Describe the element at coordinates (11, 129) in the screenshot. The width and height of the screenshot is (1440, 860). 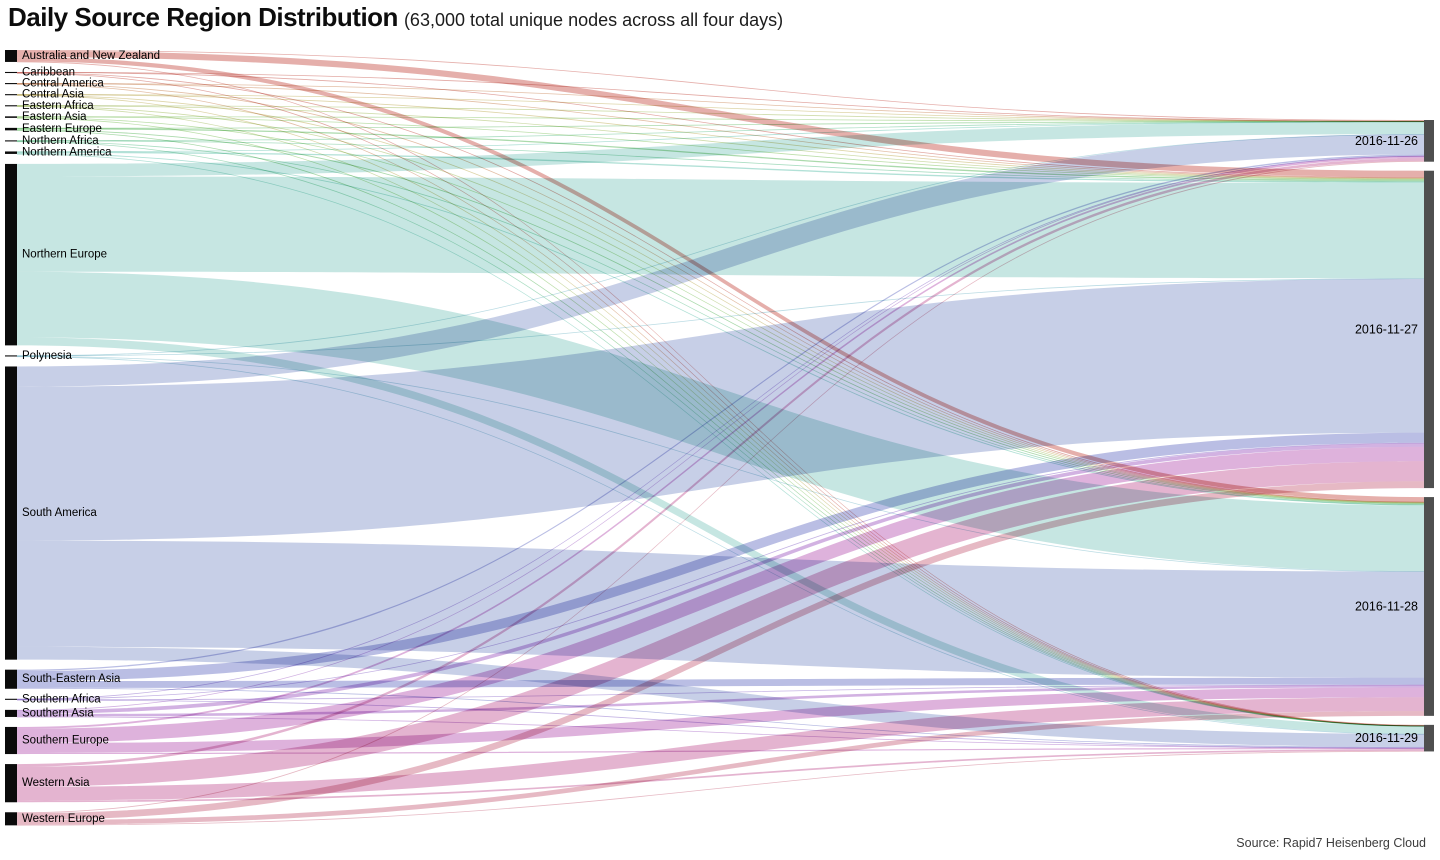
I see `sankey-source-node-eastern-europe` at that location.